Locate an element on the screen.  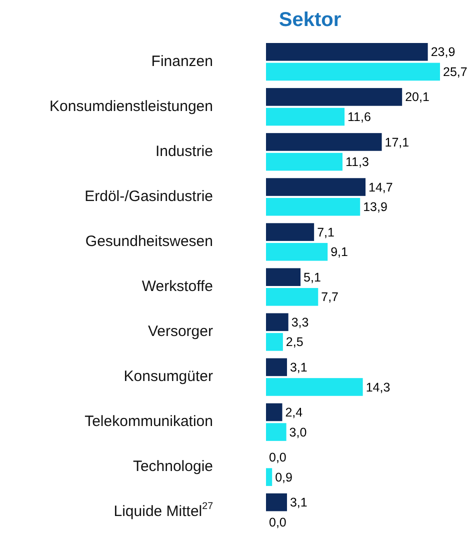
y-tick-label: Erdöl-/Gasindustrie is located at coordinates (148, 196).